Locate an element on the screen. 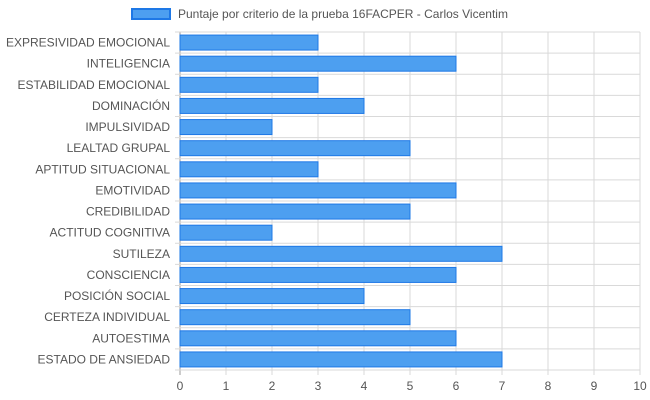 Image resolution: width=650 pixels, height=400 pixels. category-label: AUTOESTIMA is located at coordinates (131, 338).